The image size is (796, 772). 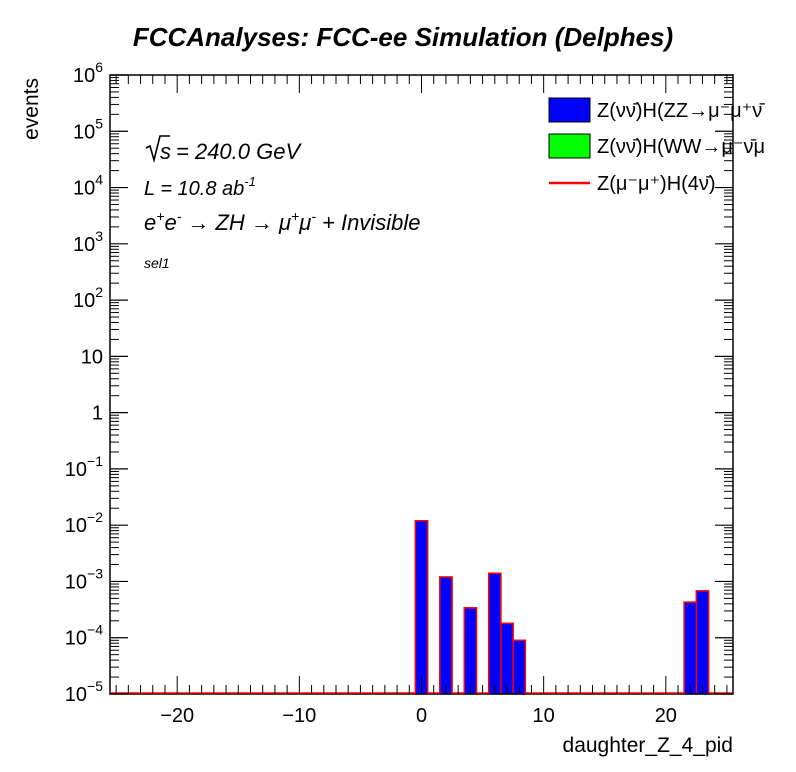 I want to click on y-tick-label: 10⁻¹, so click(x=84, y=467).